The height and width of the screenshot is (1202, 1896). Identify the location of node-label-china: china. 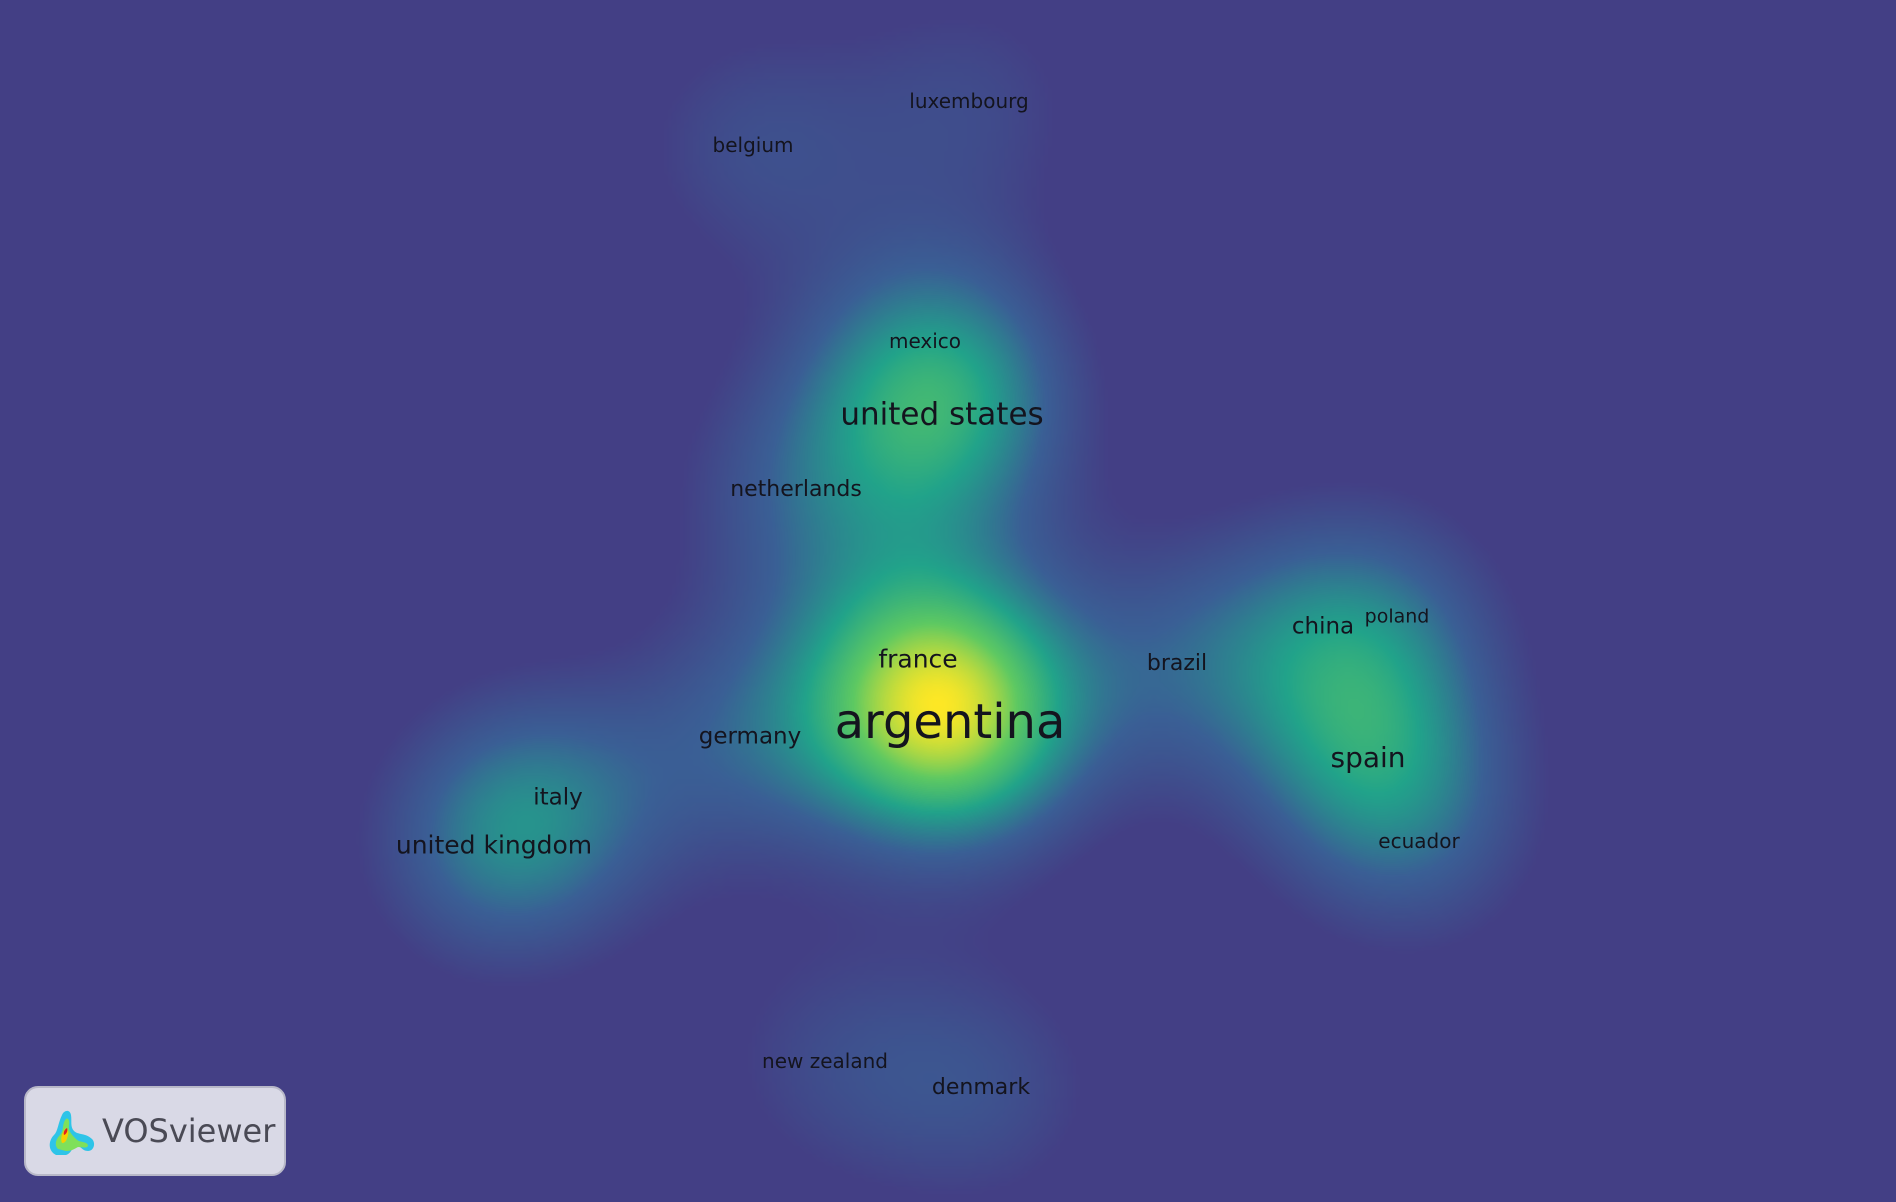
(1323, 626).